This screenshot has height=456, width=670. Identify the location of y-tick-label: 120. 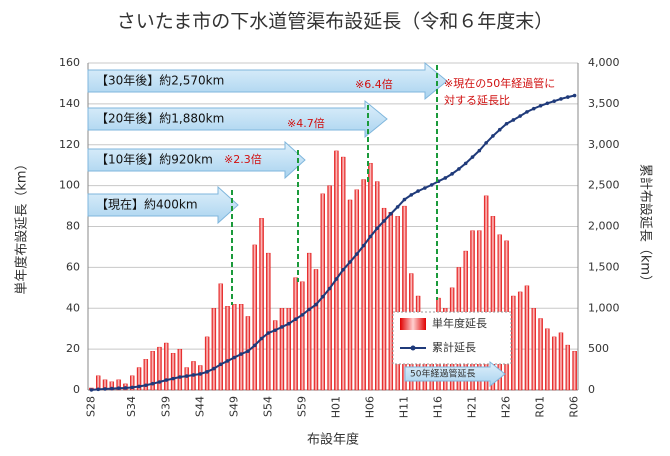
(69, 144).